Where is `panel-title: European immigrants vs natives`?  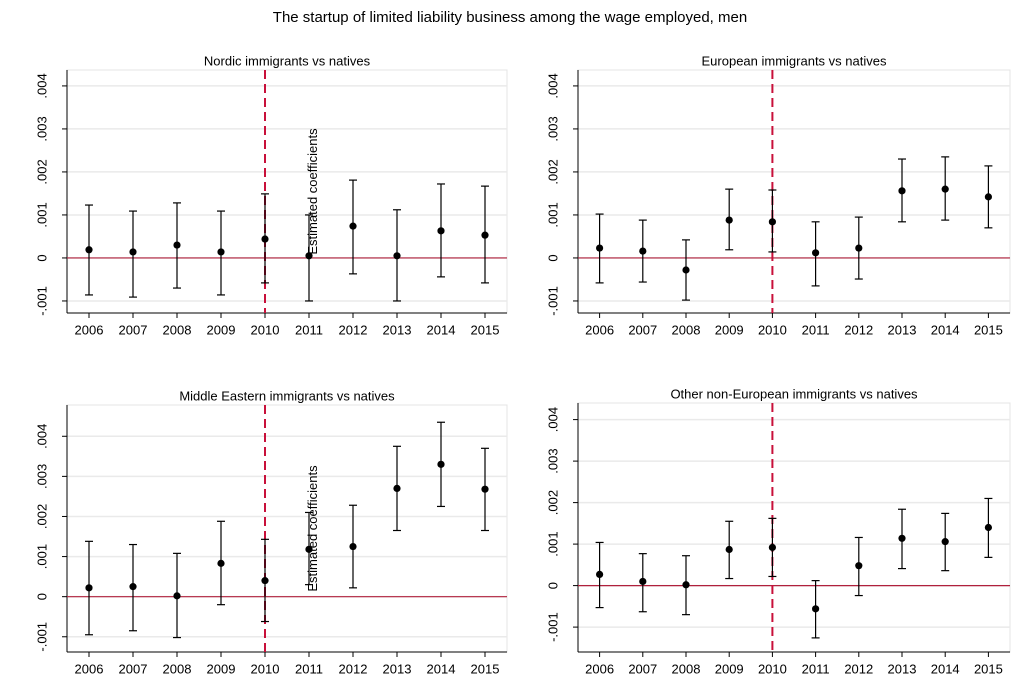
panel-title: European immigrants vs natives is located at coordinates (794, 60).